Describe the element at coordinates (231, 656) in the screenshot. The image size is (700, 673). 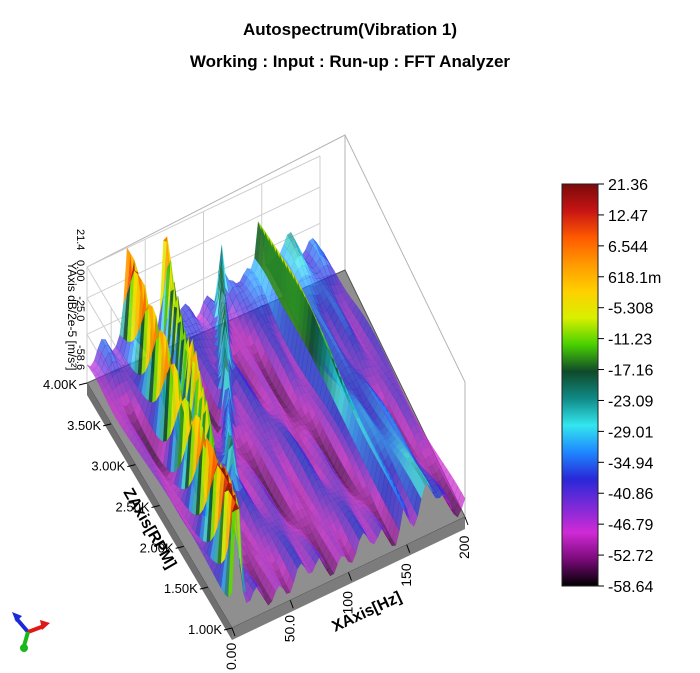
I see `x-tick-label: 0.00` at that location.